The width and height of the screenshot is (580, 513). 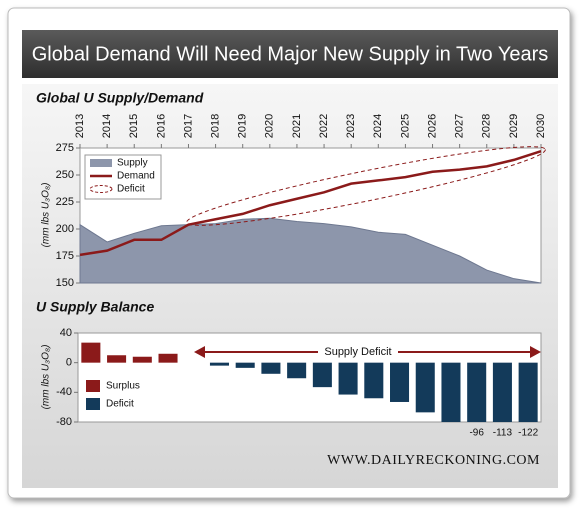 What do you see at coordinates (65, 202) in the screenshot?
I see `y-tick-label: 225` at bounding box center [65, 202].